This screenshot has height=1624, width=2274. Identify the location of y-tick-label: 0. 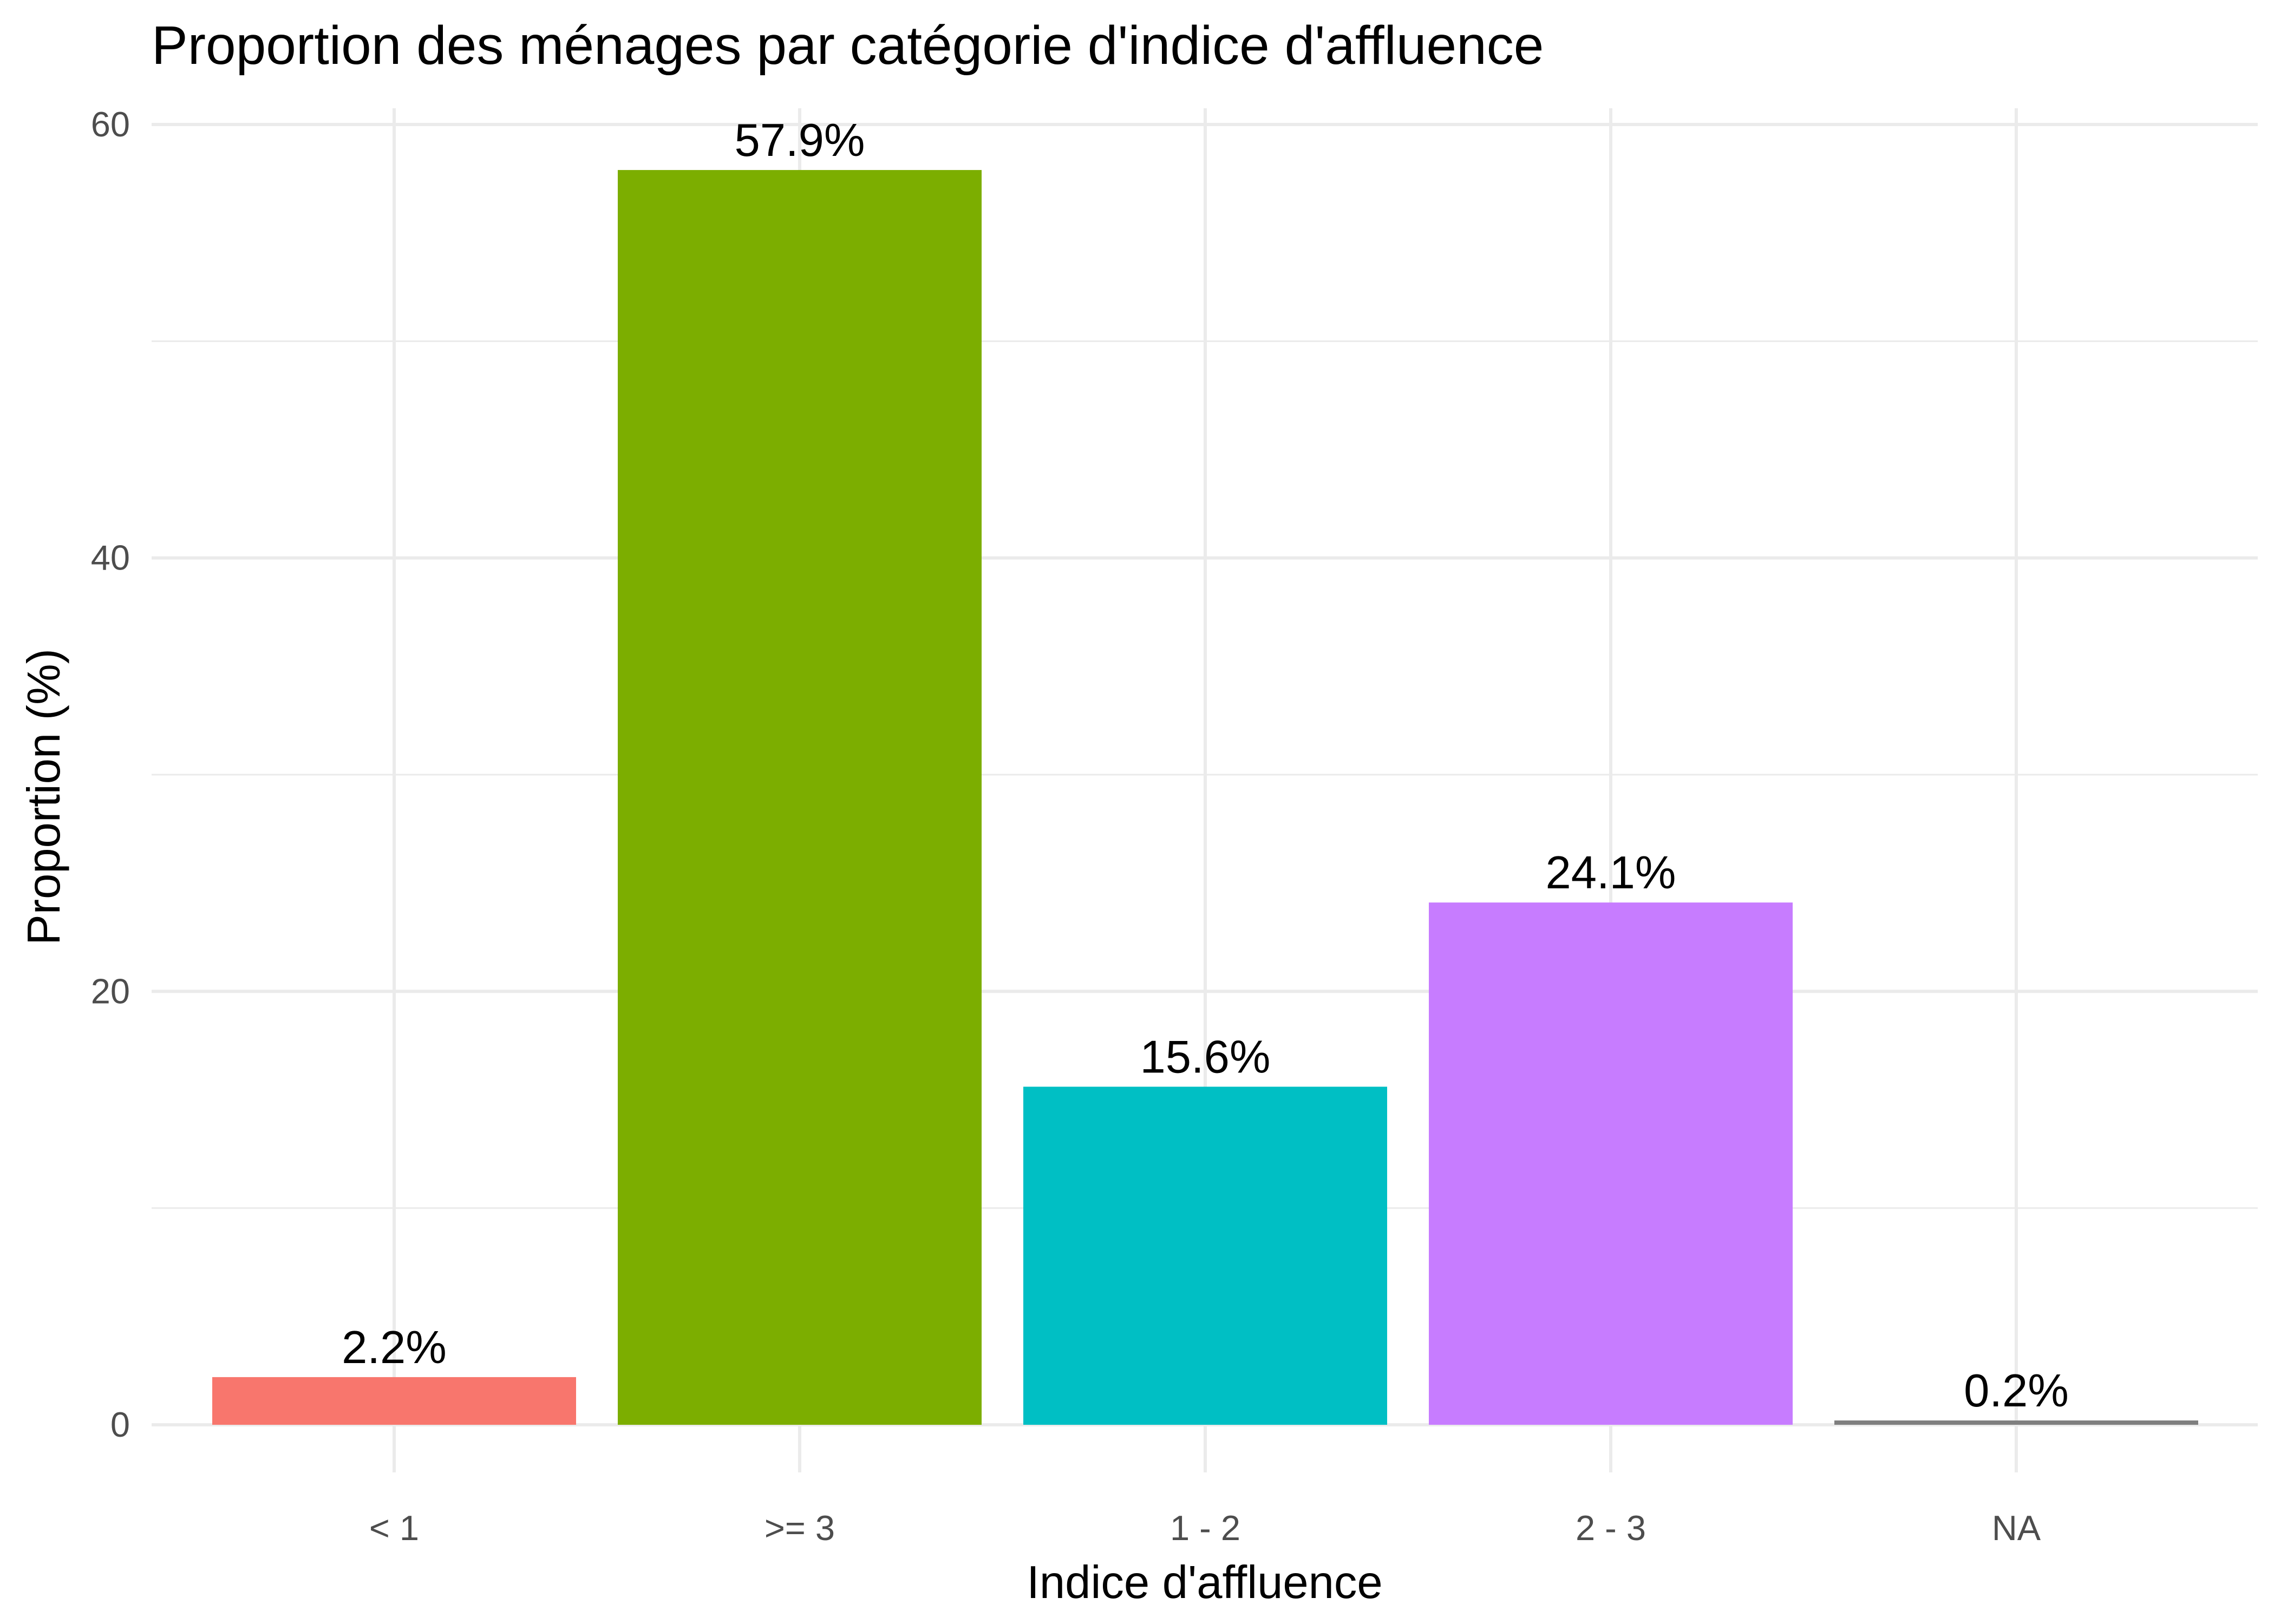
(120, 1425).